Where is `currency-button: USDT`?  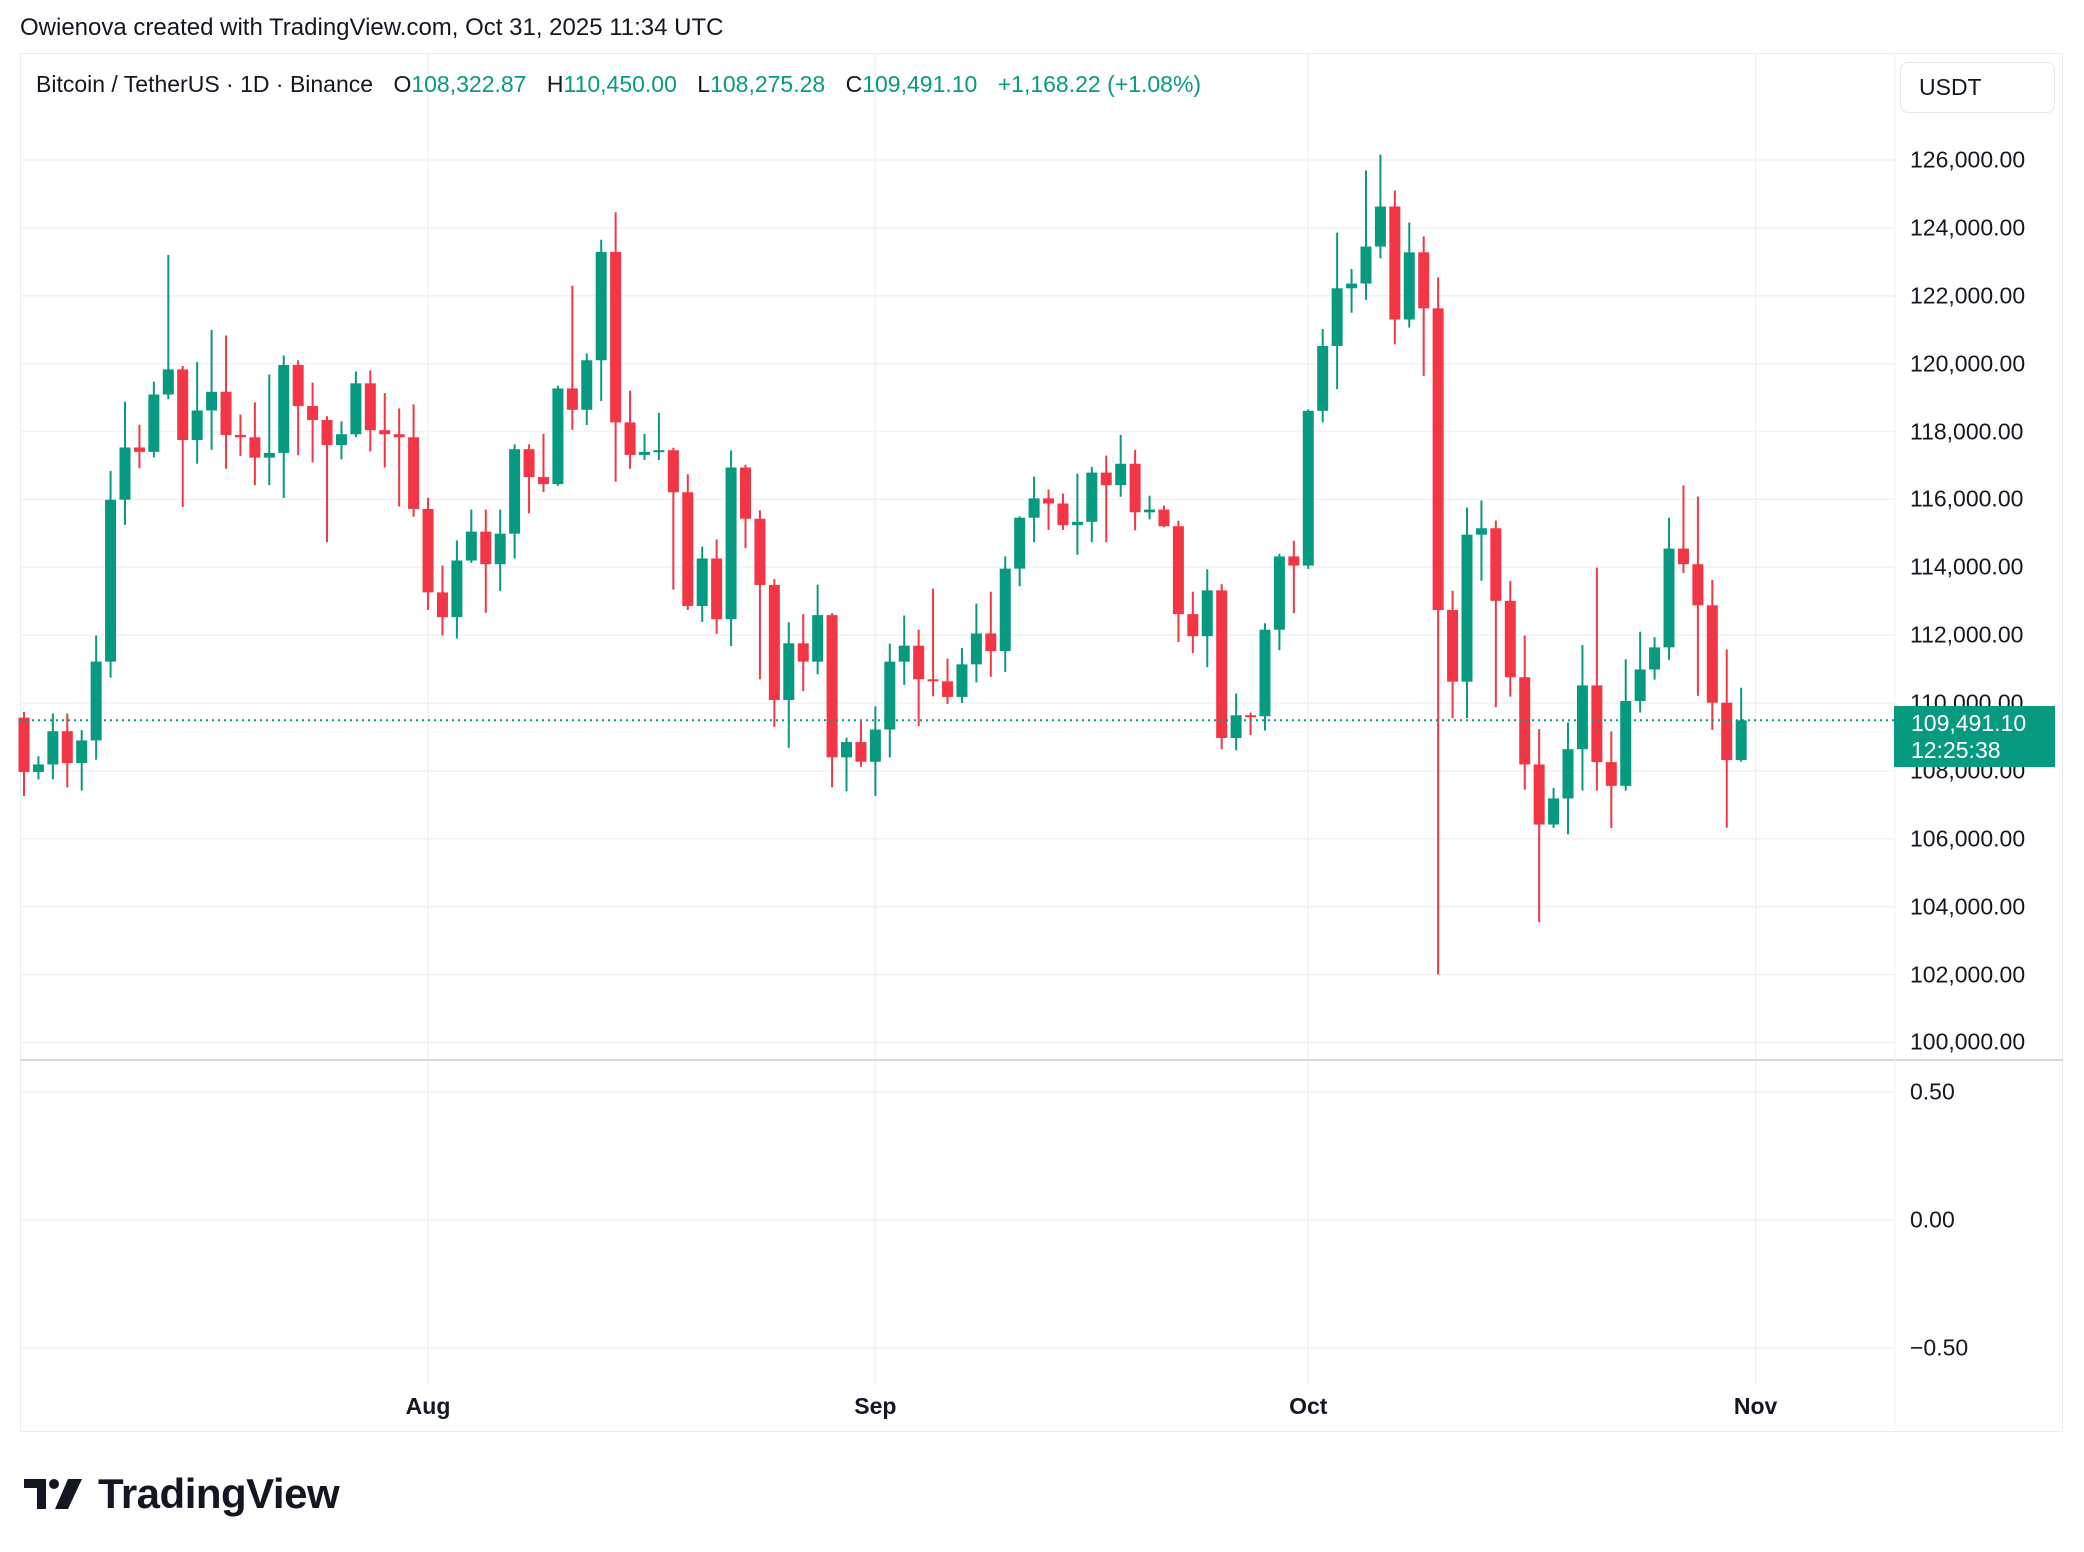
currency-button: USDT is located at coordinates (1977, 87).